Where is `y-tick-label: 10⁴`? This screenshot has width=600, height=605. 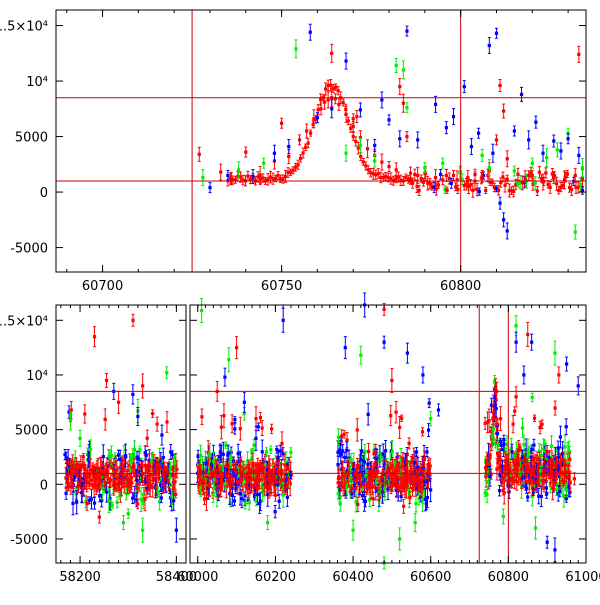 y-tick-label: 10⁴ is located at coordinates (37, 82).